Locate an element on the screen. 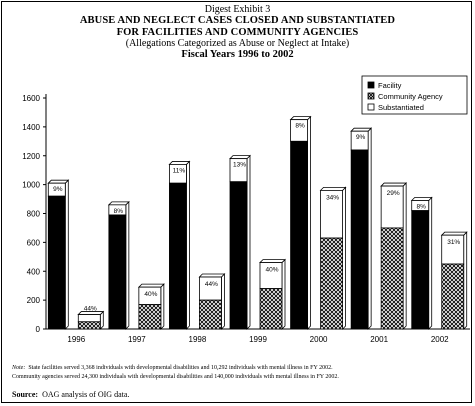 The image size is (475, 406). community-bar-1996: 44% is located at coordinates (91, 318).